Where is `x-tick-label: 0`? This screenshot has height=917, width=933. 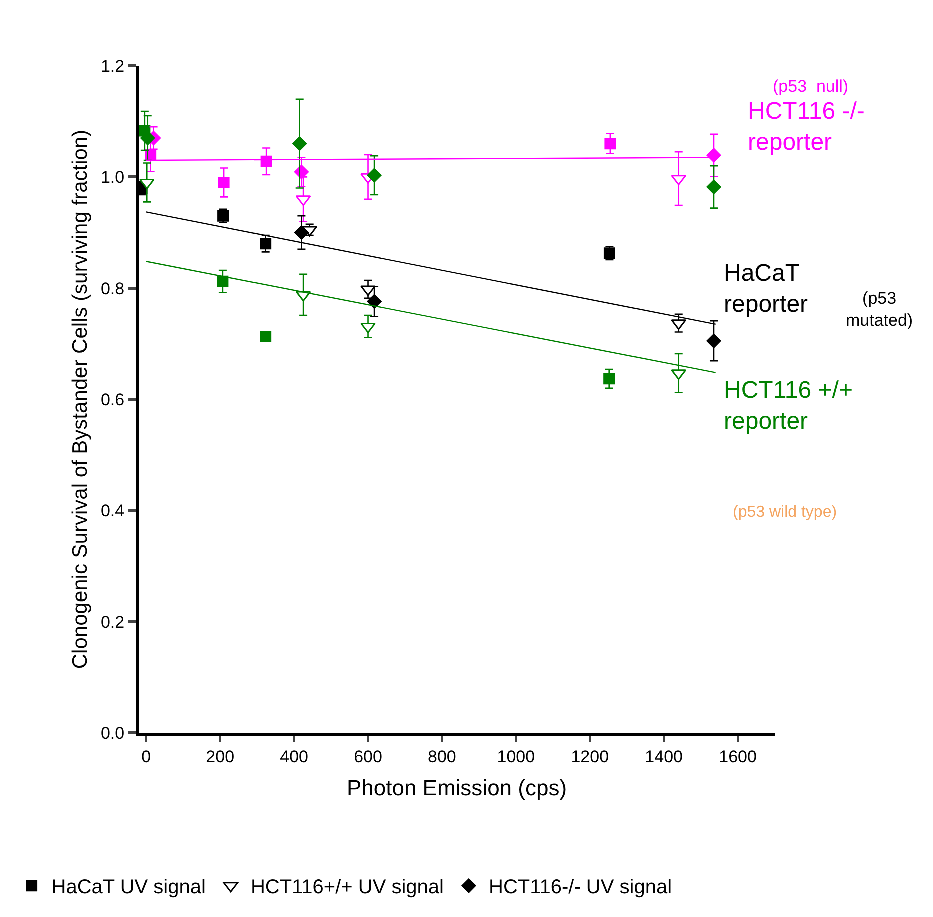 x-tick-label: 0 is located at coordinates (147, 756).